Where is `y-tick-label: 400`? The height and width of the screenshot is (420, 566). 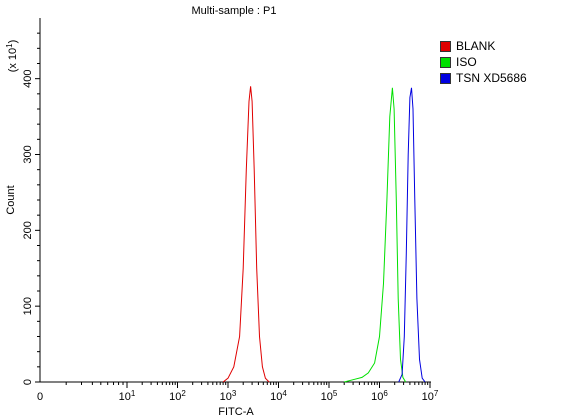 y-tick-label: 400 is located at coordinates (28, 78).